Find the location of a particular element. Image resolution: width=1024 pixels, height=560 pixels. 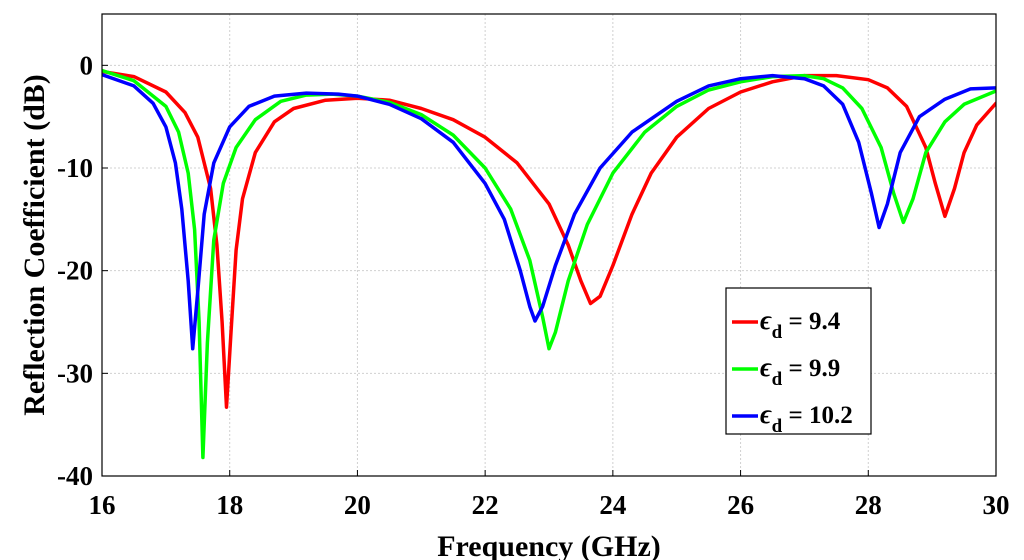

legend-value: = 9.4 is located at coordinates (811, 321).